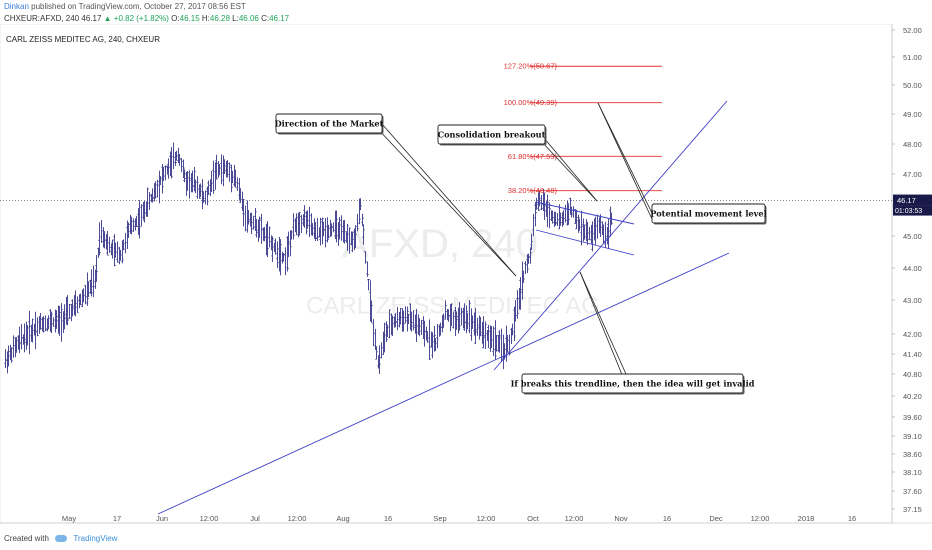 Image resolution: width=932 pixels, height=550 pixels. What do you see at coordinates (625, 158) in the screenshot?
I see `callout-pointer` at bounding box center [625, 158].